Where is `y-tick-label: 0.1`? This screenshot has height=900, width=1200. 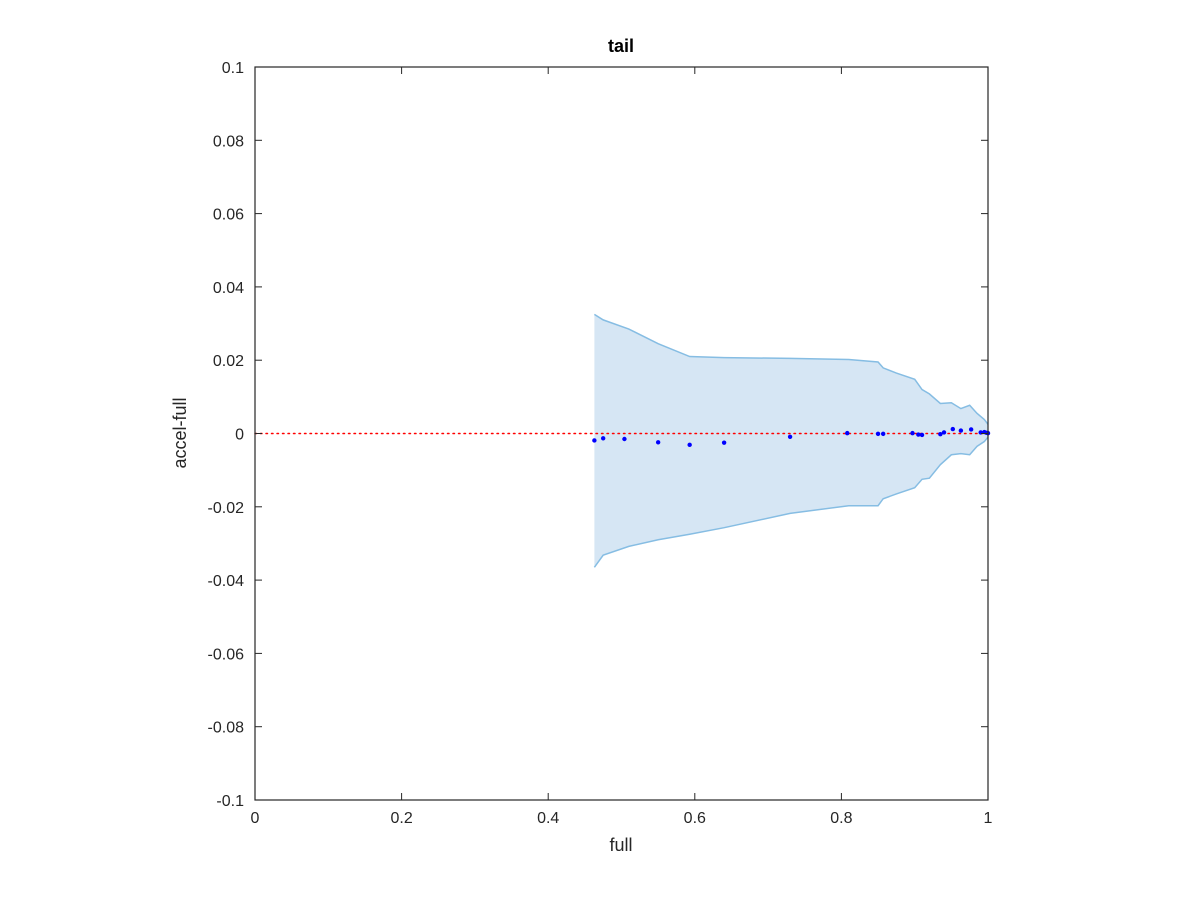 y-tick-label: 0.1 is located at coordinates (233, 68).